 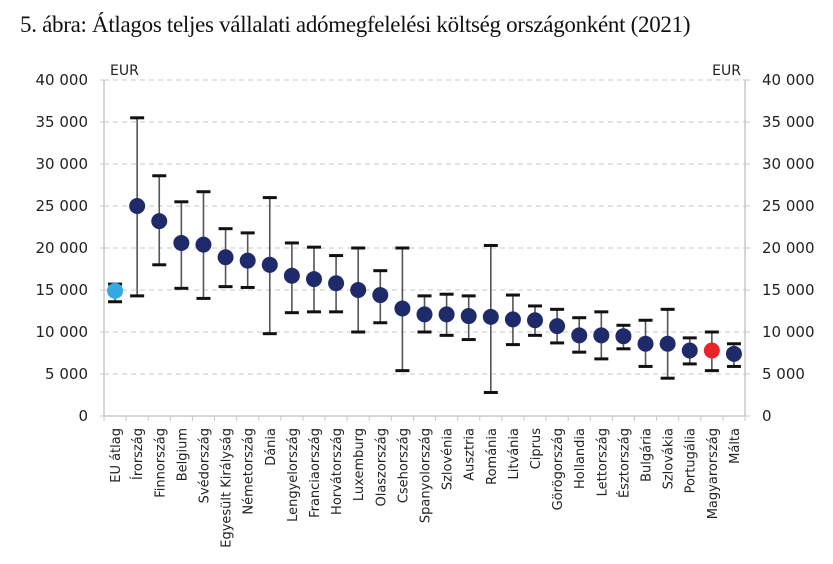 What do you see at coordinates (62, 164) in the screenshot?
I see `y-tick-label-left: 30 000` at bounding box center [62, 164].